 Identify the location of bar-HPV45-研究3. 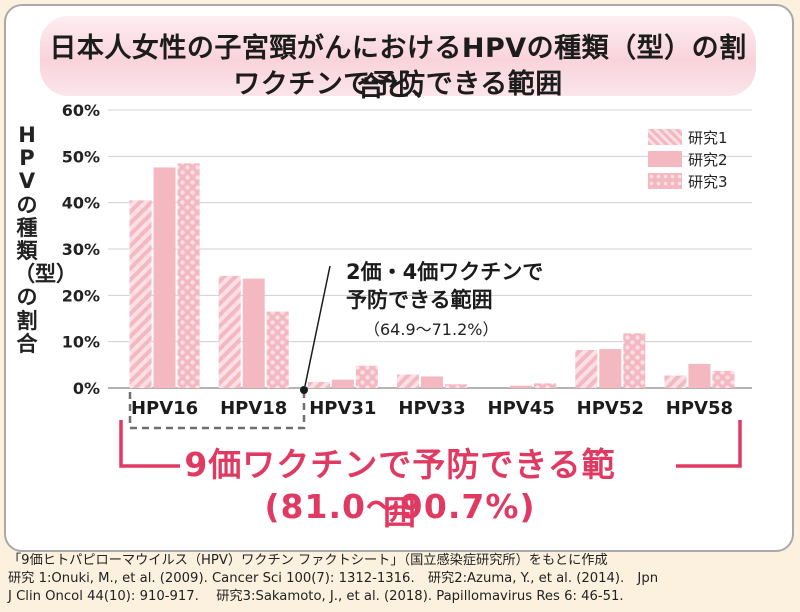
(545, 385).